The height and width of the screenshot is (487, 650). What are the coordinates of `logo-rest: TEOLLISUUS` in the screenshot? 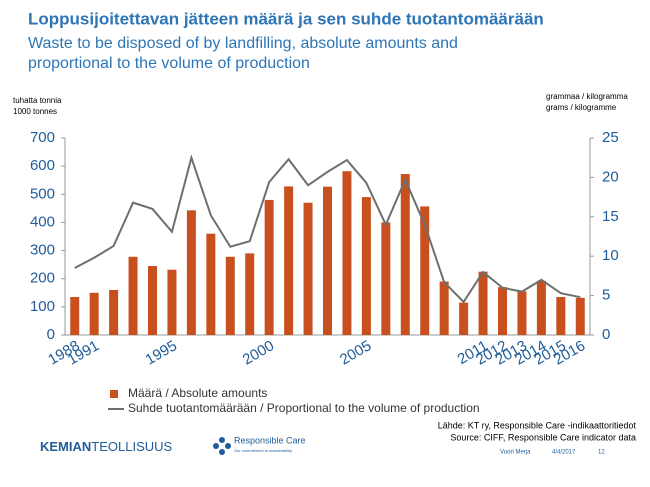 It's located at (131, 446).